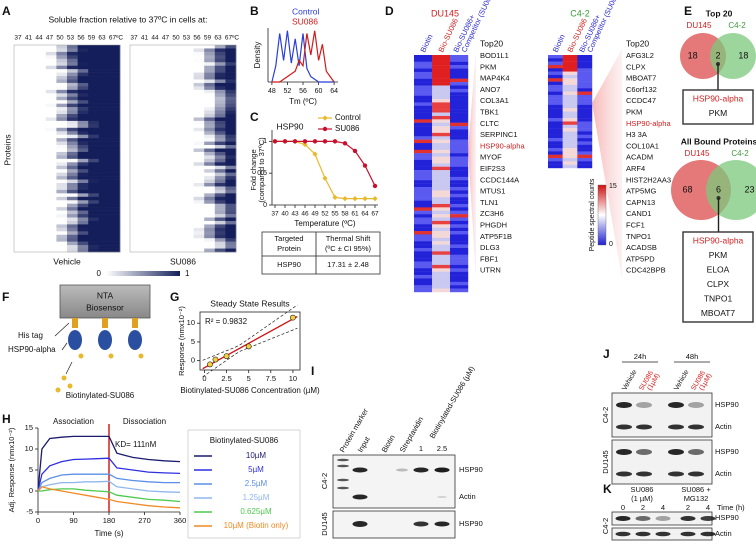 The image size is (756, 546). I want to click on sensorgram, so click(109, 495).